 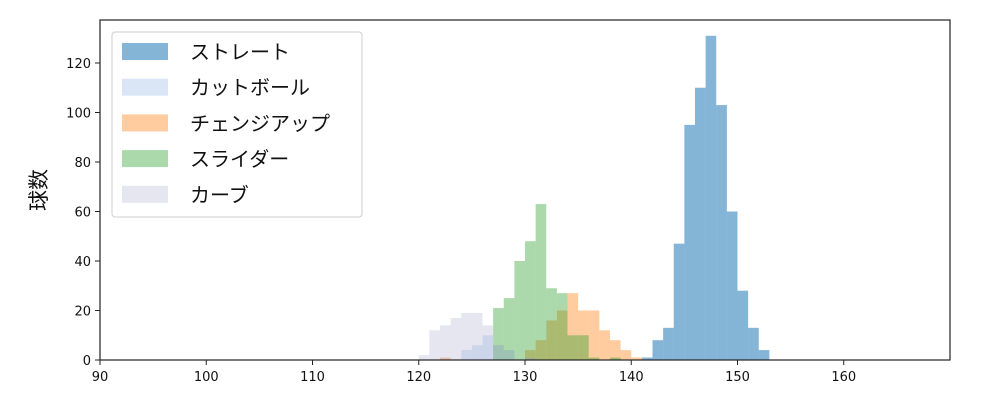 I want to click on legend-label: ストレート, so click(x=240, y=52).